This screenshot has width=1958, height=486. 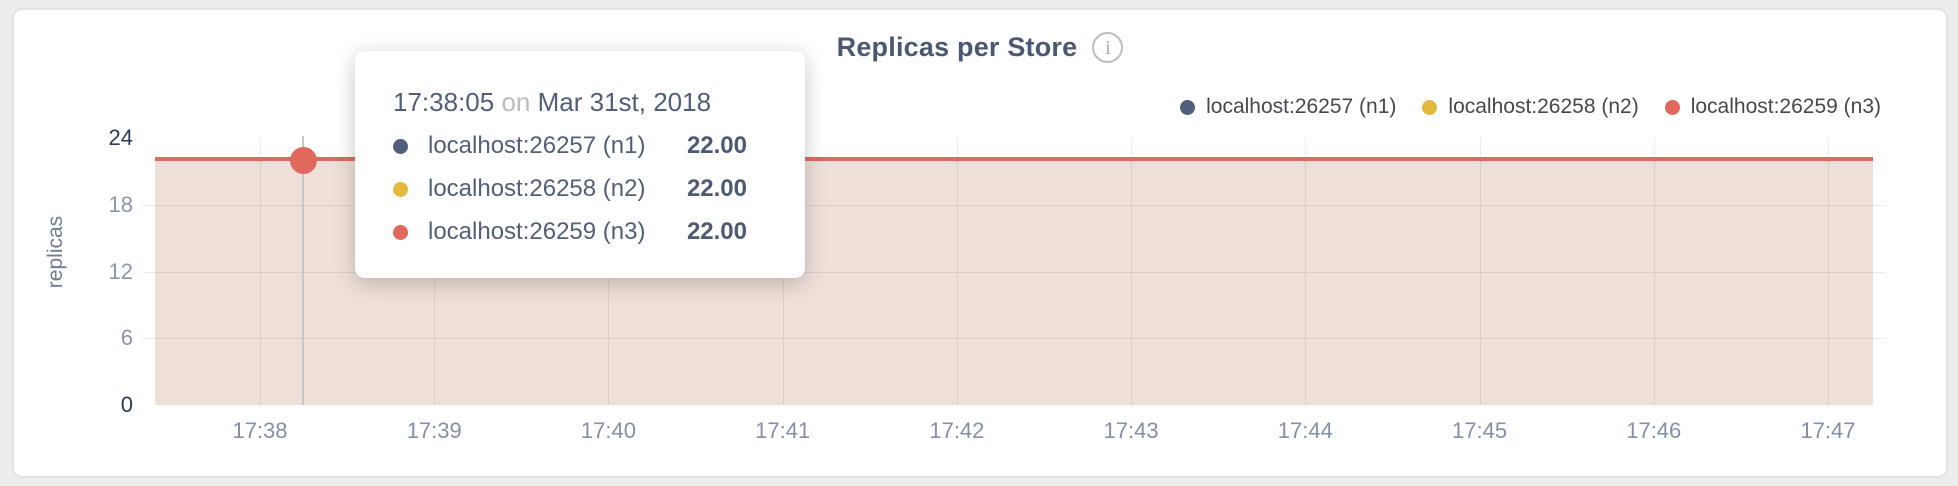 What do you see at coordinates (120, 137) in the screenshot?
I see `y-tick-label: 24` at bounding box center [120, 137].